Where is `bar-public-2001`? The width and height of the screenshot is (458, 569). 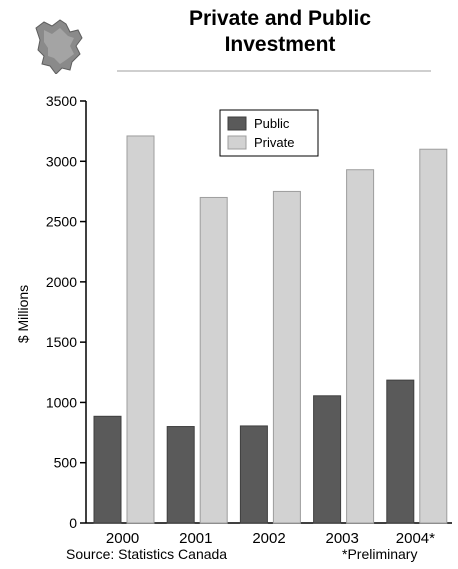 bar-public-2001 is located at coordinates (180, 475).